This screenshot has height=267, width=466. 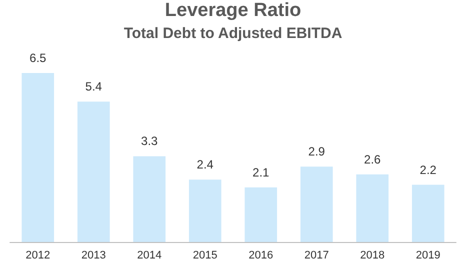 I want to click on data-label: 3.3, so click(x=149, y=141).